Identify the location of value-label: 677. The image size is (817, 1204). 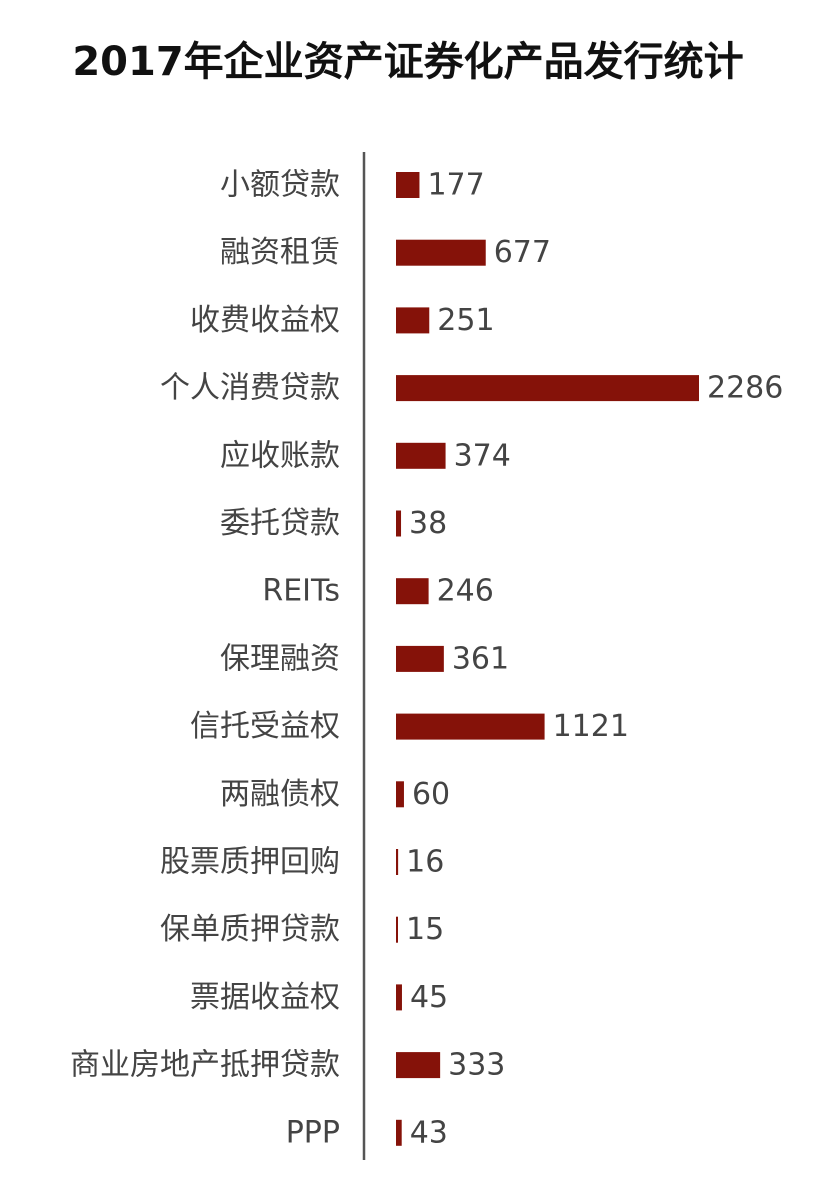
(522, 252).